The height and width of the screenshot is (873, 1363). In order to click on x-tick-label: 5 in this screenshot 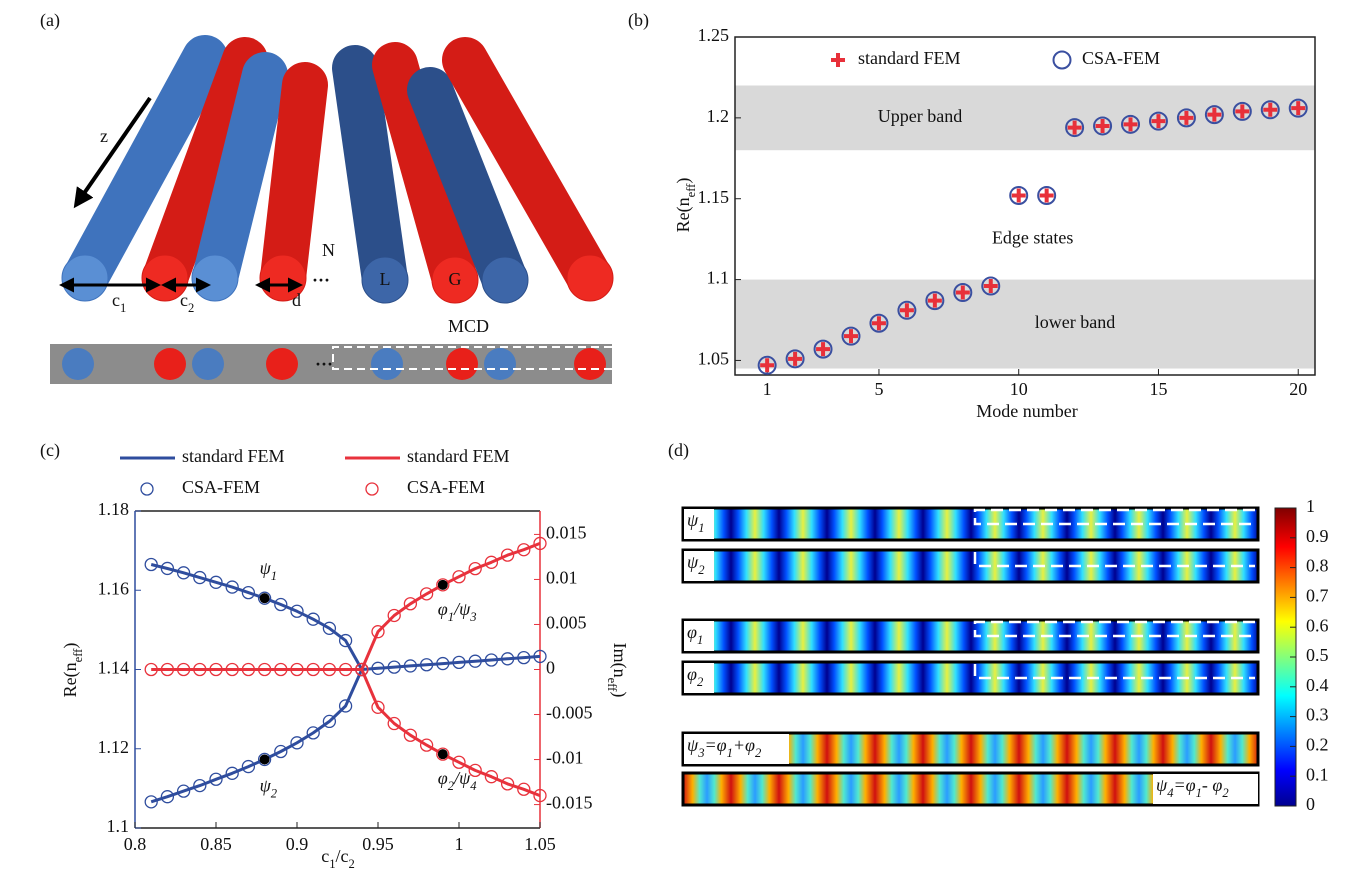, I will do `click(878, 389)`.